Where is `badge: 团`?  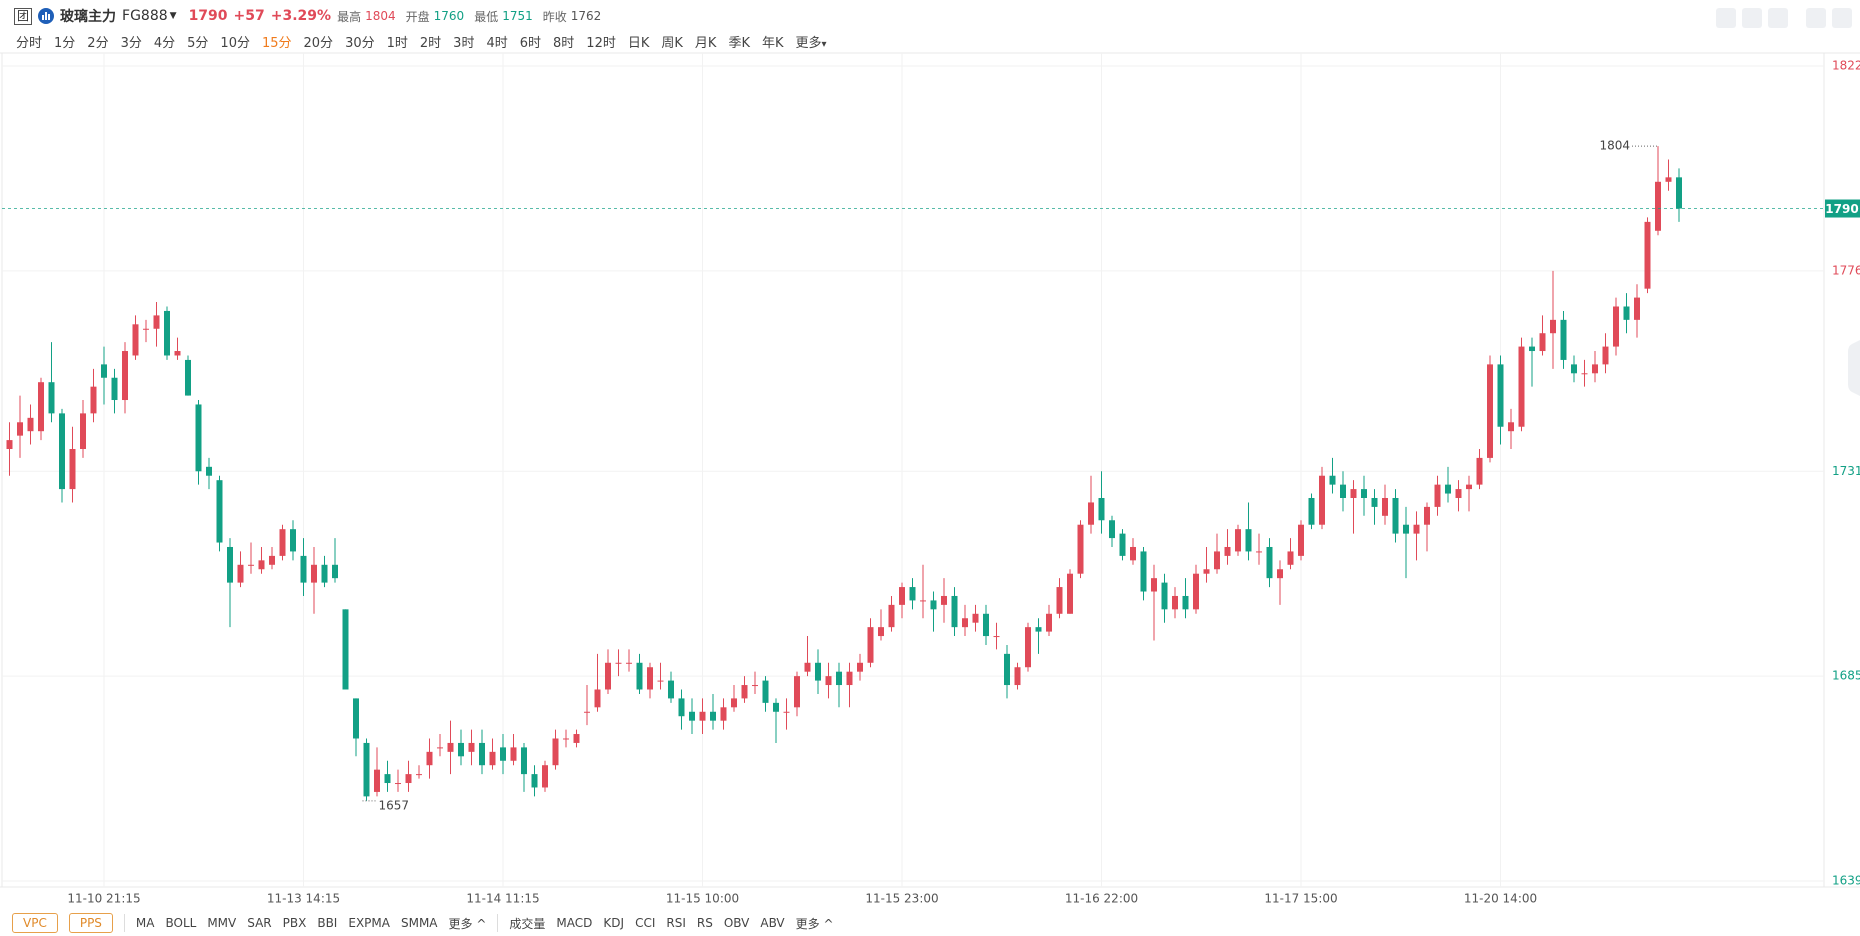
badge: 团 is located at coordinates (23, 16).